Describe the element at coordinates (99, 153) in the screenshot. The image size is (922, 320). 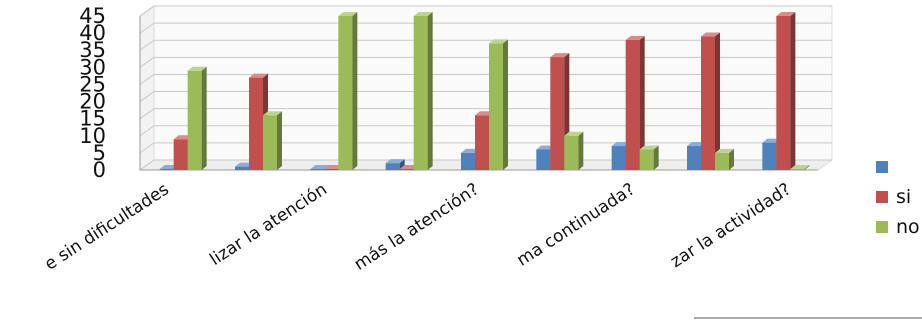
I see `y-tick-label: 5` at that location.